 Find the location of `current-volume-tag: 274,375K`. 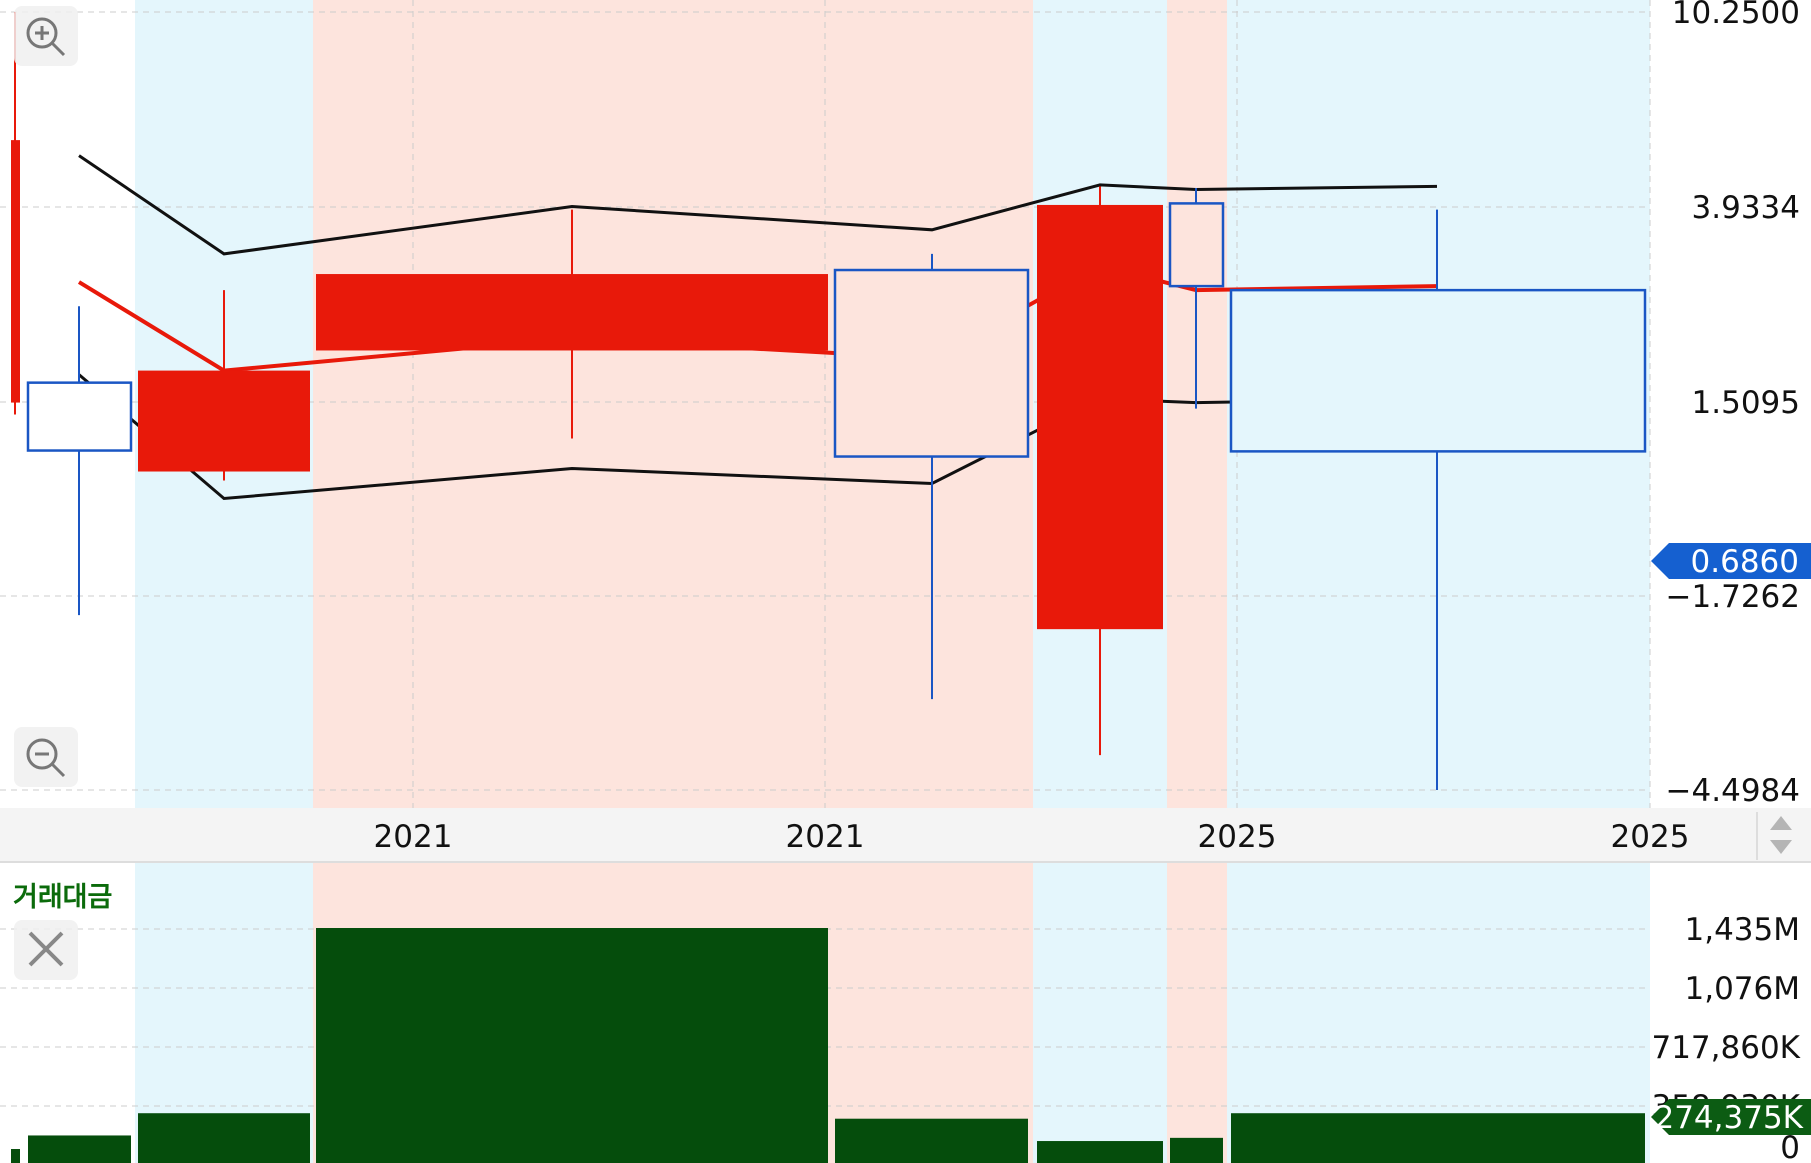

current-volume-tag: 274,375K is located at coordinates (1731, 1117).